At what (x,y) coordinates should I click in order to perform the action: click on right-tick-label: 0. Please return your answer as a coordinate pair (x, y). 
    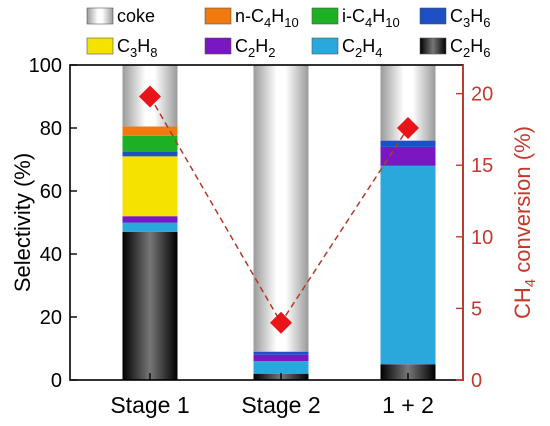
    Looking at the image, I should click on (476, 381).